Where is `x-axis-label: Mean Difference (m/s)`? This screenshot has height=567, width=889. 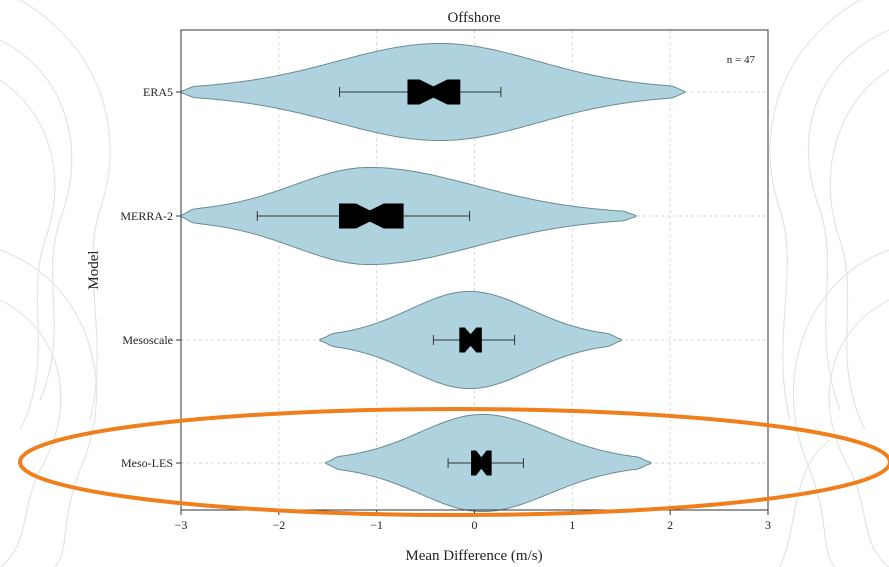
x-axis-label: Mean Difference (m/s) is located at coordinates (473, 556).